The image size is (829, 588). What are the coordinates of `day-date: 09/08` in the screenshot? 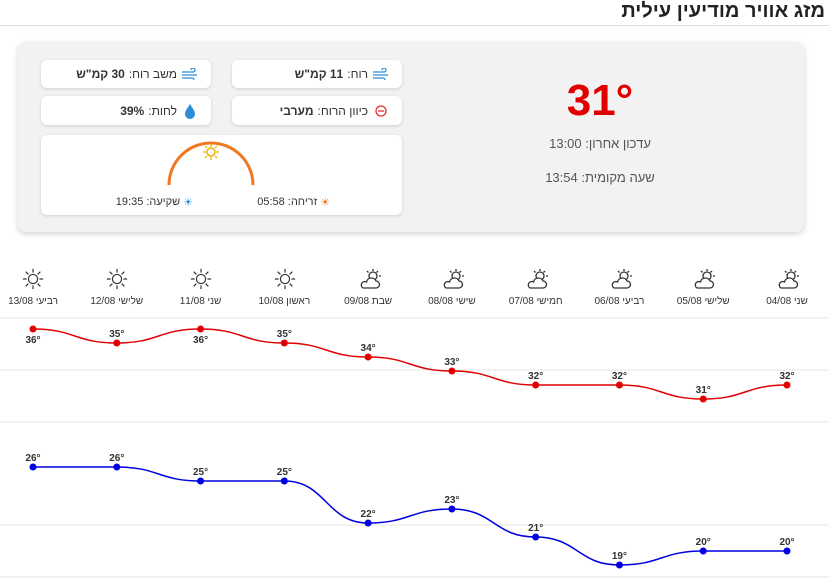 It's located at (357, 301).